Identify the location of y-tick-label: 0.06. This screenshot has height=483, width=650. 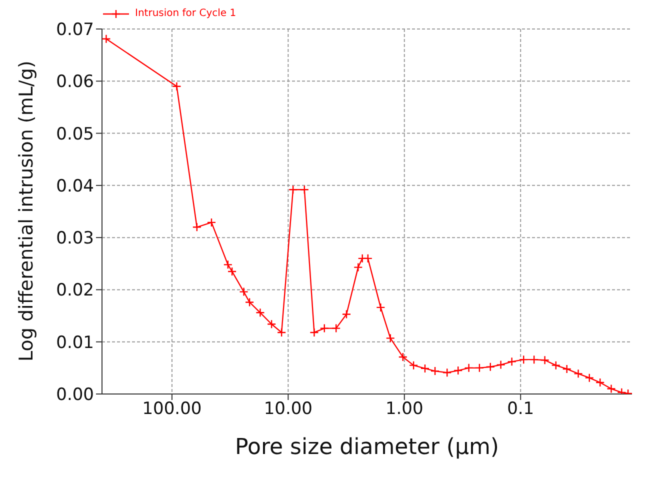
(75, 82).